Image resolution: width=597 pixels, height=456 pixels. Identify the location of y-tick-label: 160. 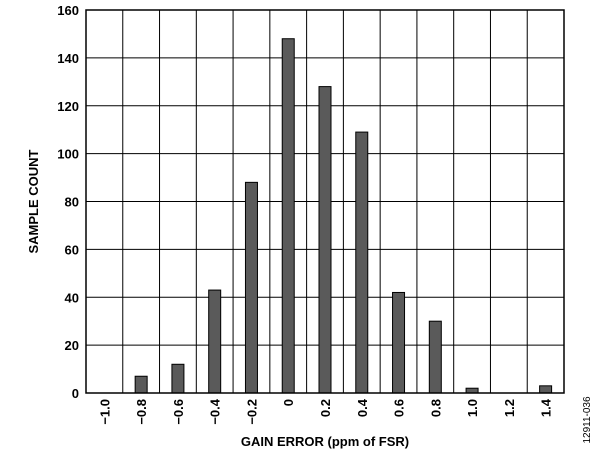
(68, 10).